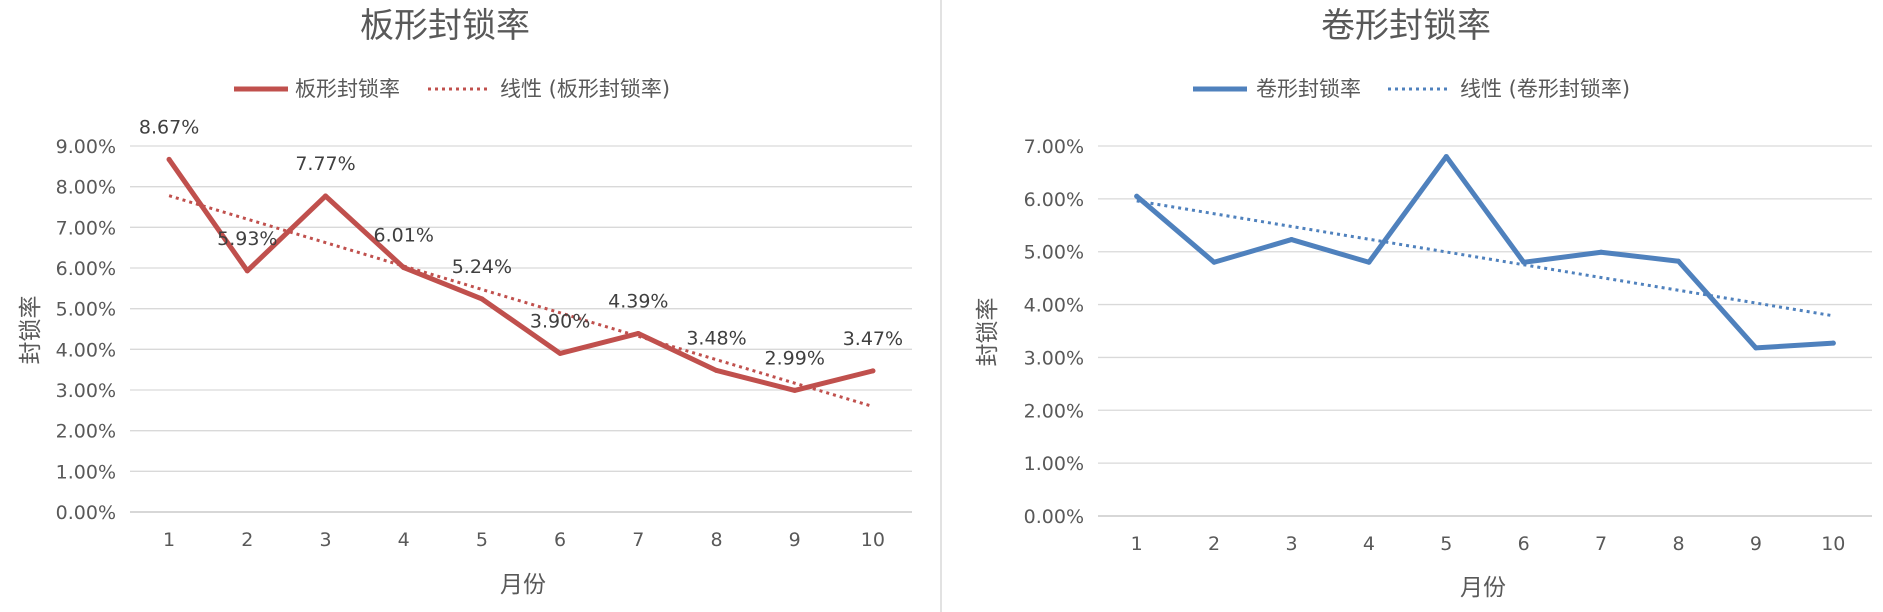 The width and height of the screenshot is (1883, 612). I want to click on trendline-path, so click(1485, 258).